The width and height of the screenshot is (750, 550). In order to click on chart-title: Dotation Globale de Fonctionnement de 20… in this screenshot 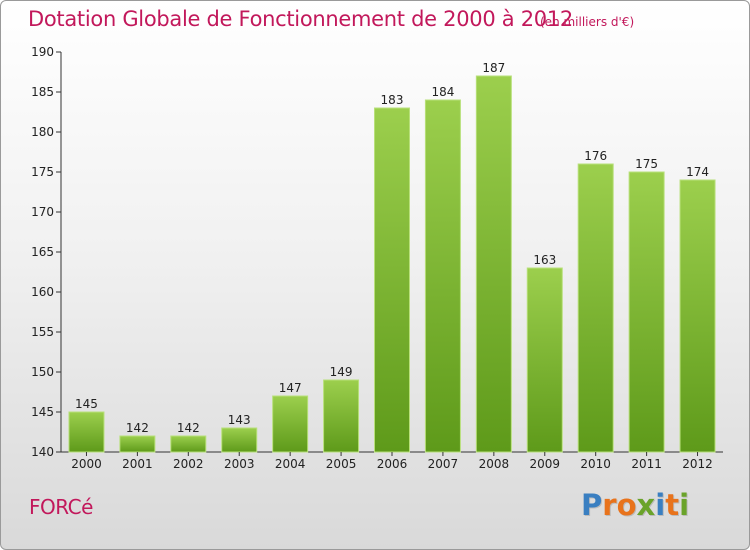, I will do `click(300, 19)`.